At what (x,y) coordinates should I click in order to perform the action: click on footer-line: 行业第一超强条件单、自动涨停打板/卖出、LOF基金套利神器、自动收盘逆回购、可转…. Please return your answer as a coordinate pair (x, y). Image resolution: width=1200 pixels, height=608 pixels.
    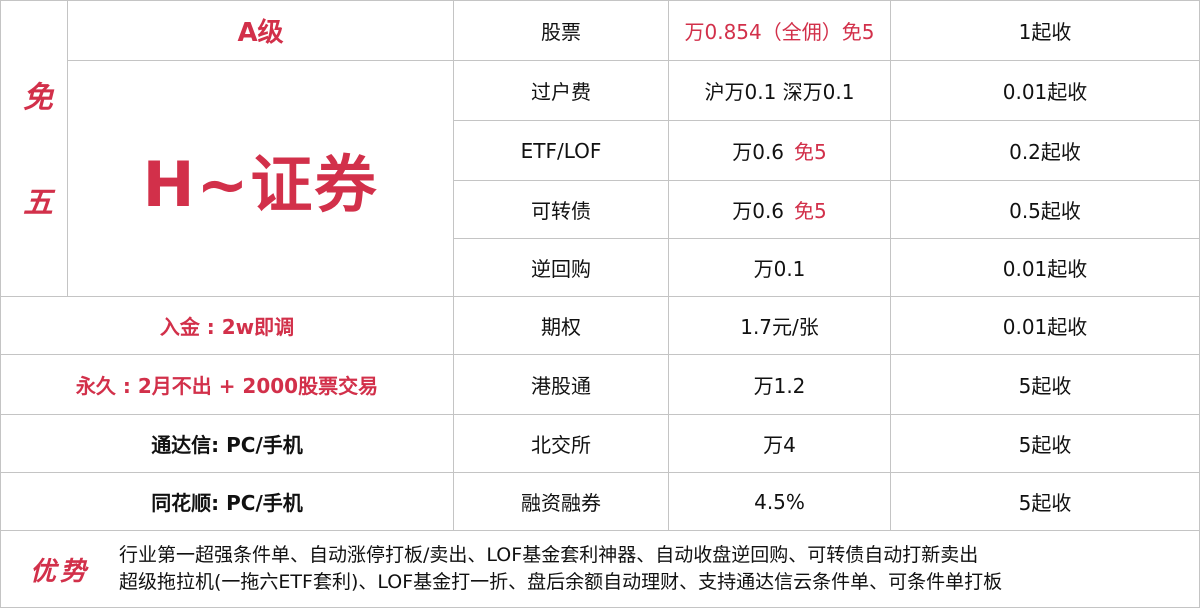
    Looking at the image, I should click on (549, 555).